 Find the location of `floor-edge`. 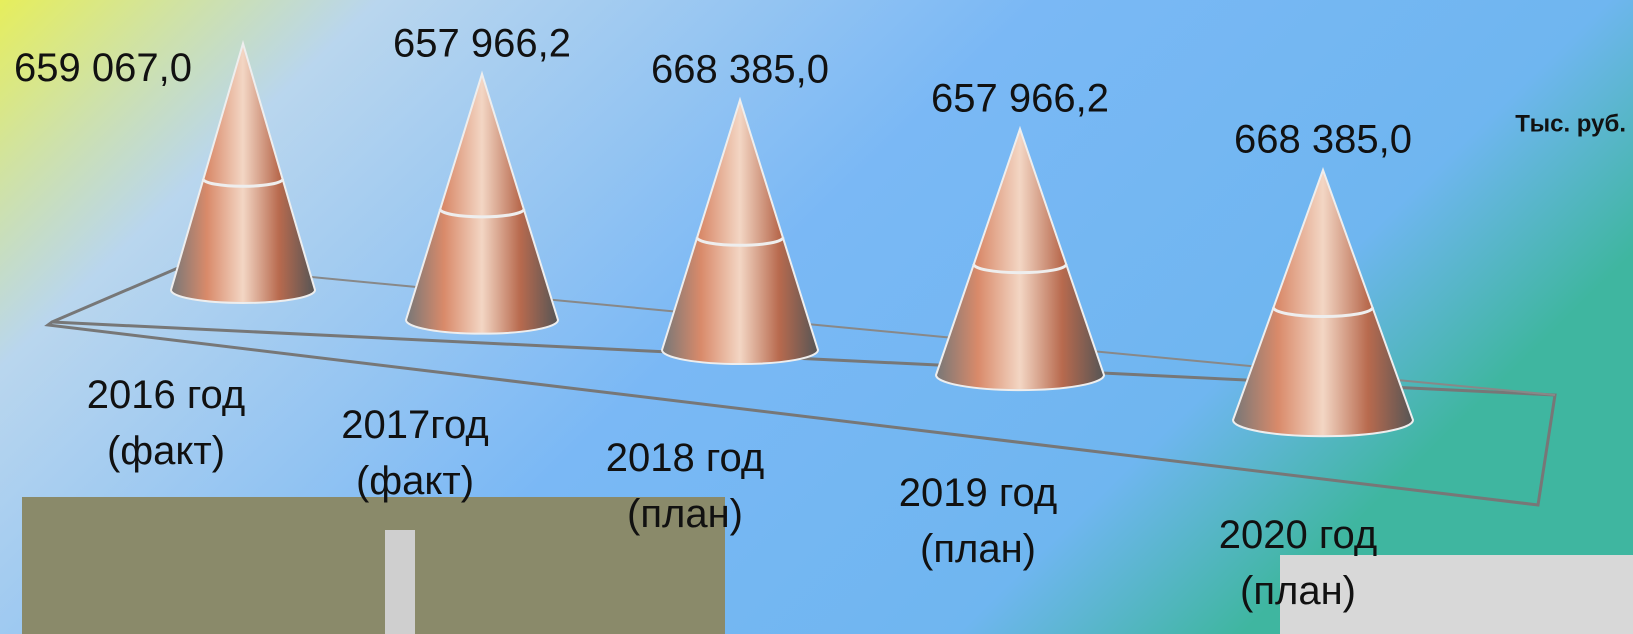

floor-edge is located at coordinates (118, 293).